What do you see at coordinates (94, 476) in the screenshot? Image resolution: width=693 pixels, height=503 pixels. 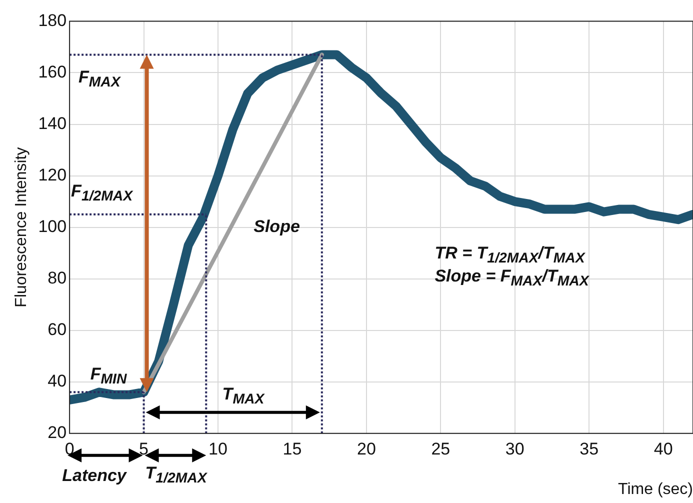 I see `text: Latency` at bounding box center [94, 476].